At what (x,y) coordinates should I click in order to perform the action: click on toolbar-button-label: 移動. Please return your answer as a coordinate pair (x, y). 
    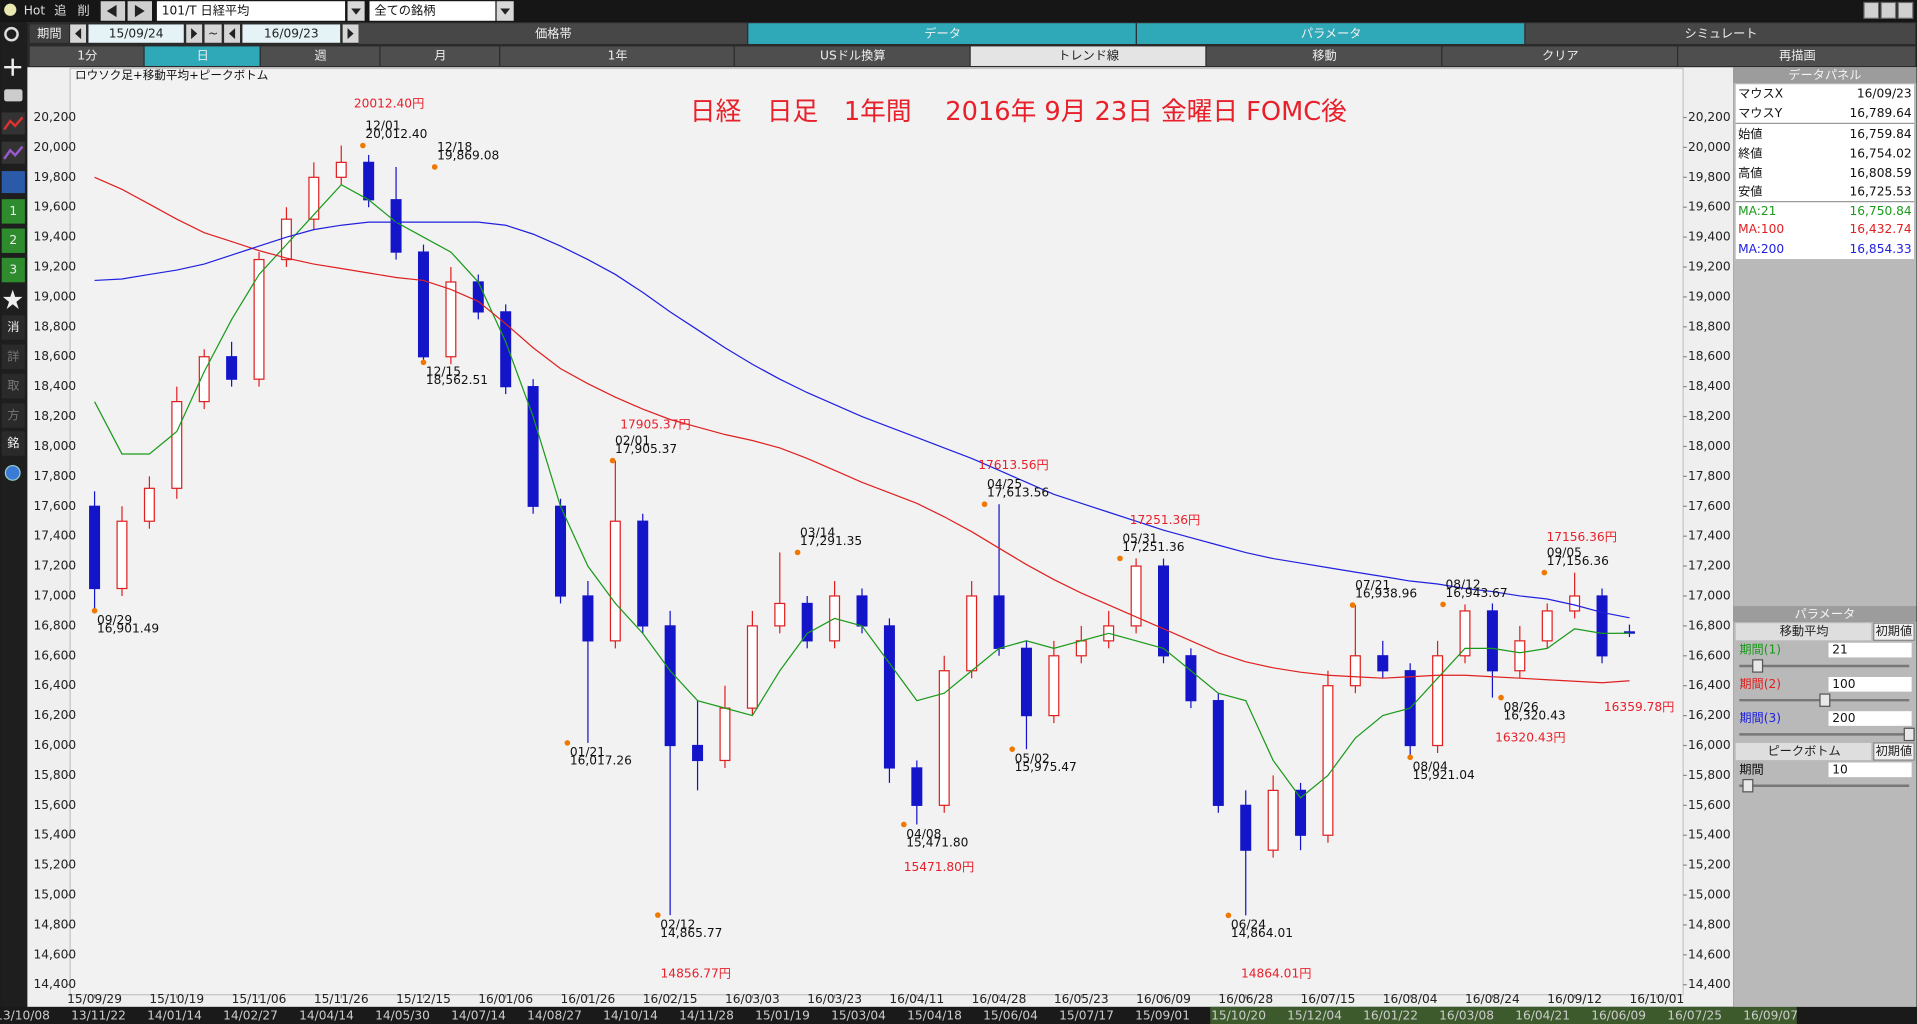
    Looking at the image, I should click on (1324, 56).